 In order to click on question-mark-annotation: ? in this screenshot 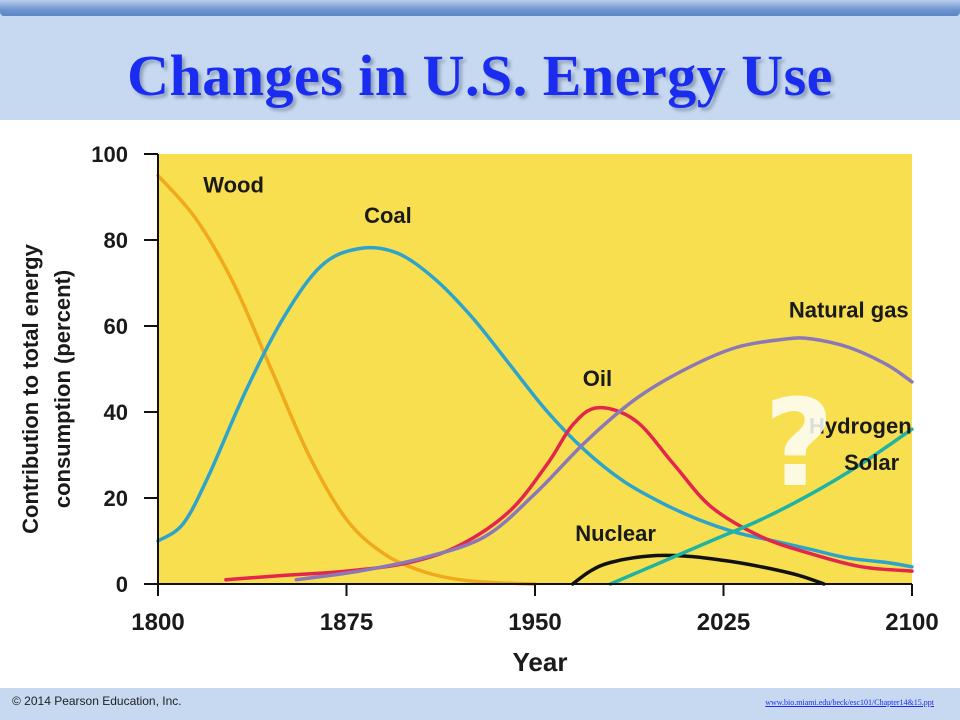, I will do `click(799, 444)`.